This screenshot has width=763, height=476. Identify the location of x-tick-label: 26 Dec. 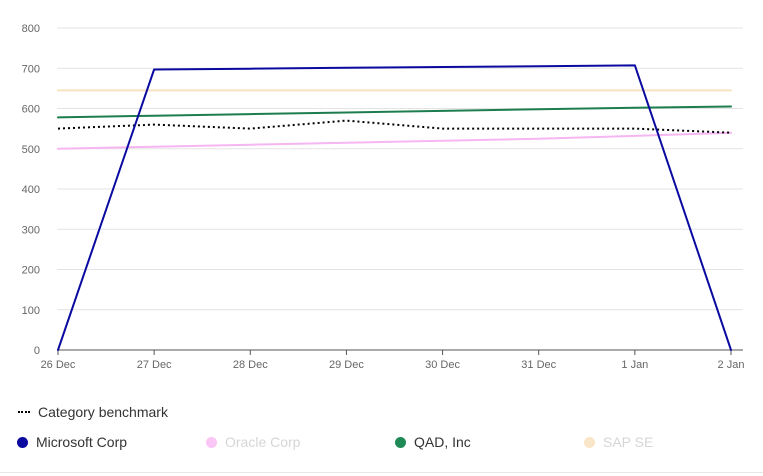
(58, 365).